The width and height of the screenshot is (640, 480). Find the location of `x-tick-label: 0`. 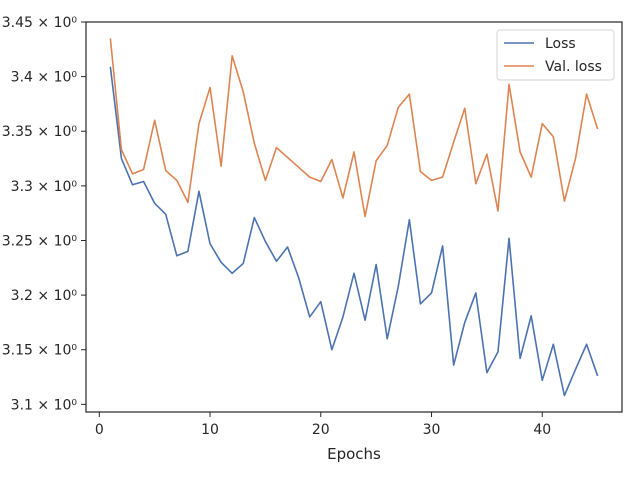

x-tick-label: 0 is located at coordinates (99, 430).